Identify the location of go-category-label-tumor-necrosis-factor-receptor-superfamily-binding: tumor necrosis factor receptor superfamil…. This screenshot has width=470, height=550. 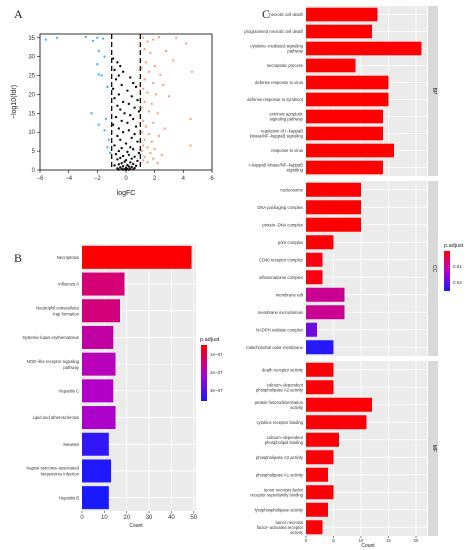
(276, 492).